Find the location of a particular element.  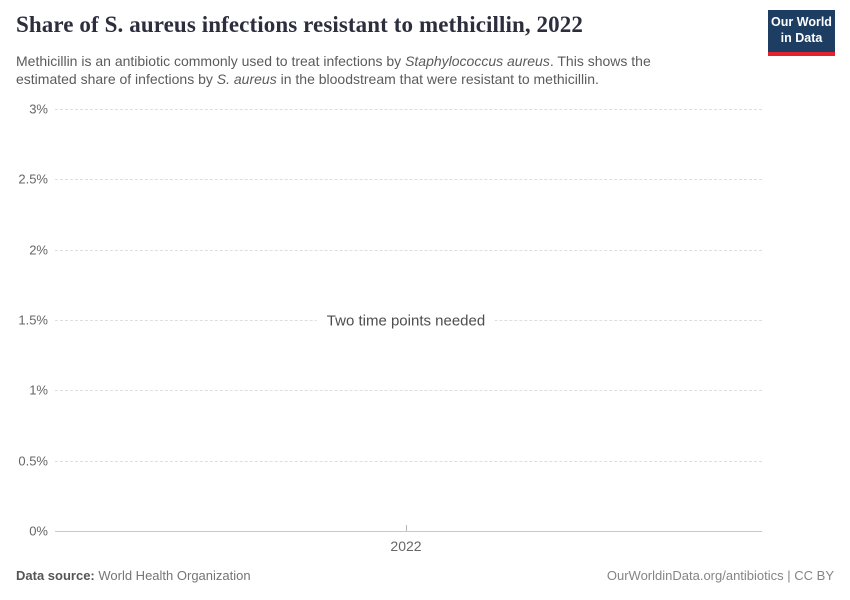

attribution-link: OurWorldinData.org/antibiotics | CC BY is located at coordinates (720, 575).